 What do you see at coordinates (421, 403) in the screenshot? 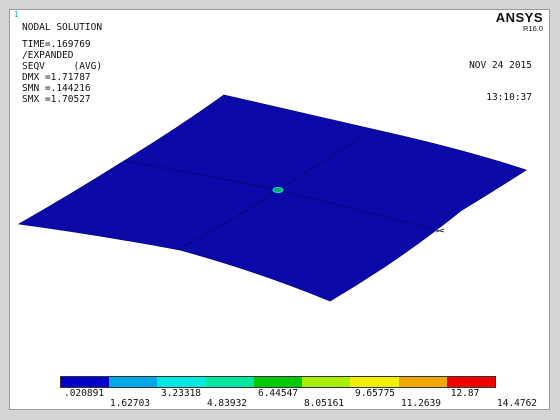
I see `legend-label-bottom: 11.2639` at bounding box center [421, 403].